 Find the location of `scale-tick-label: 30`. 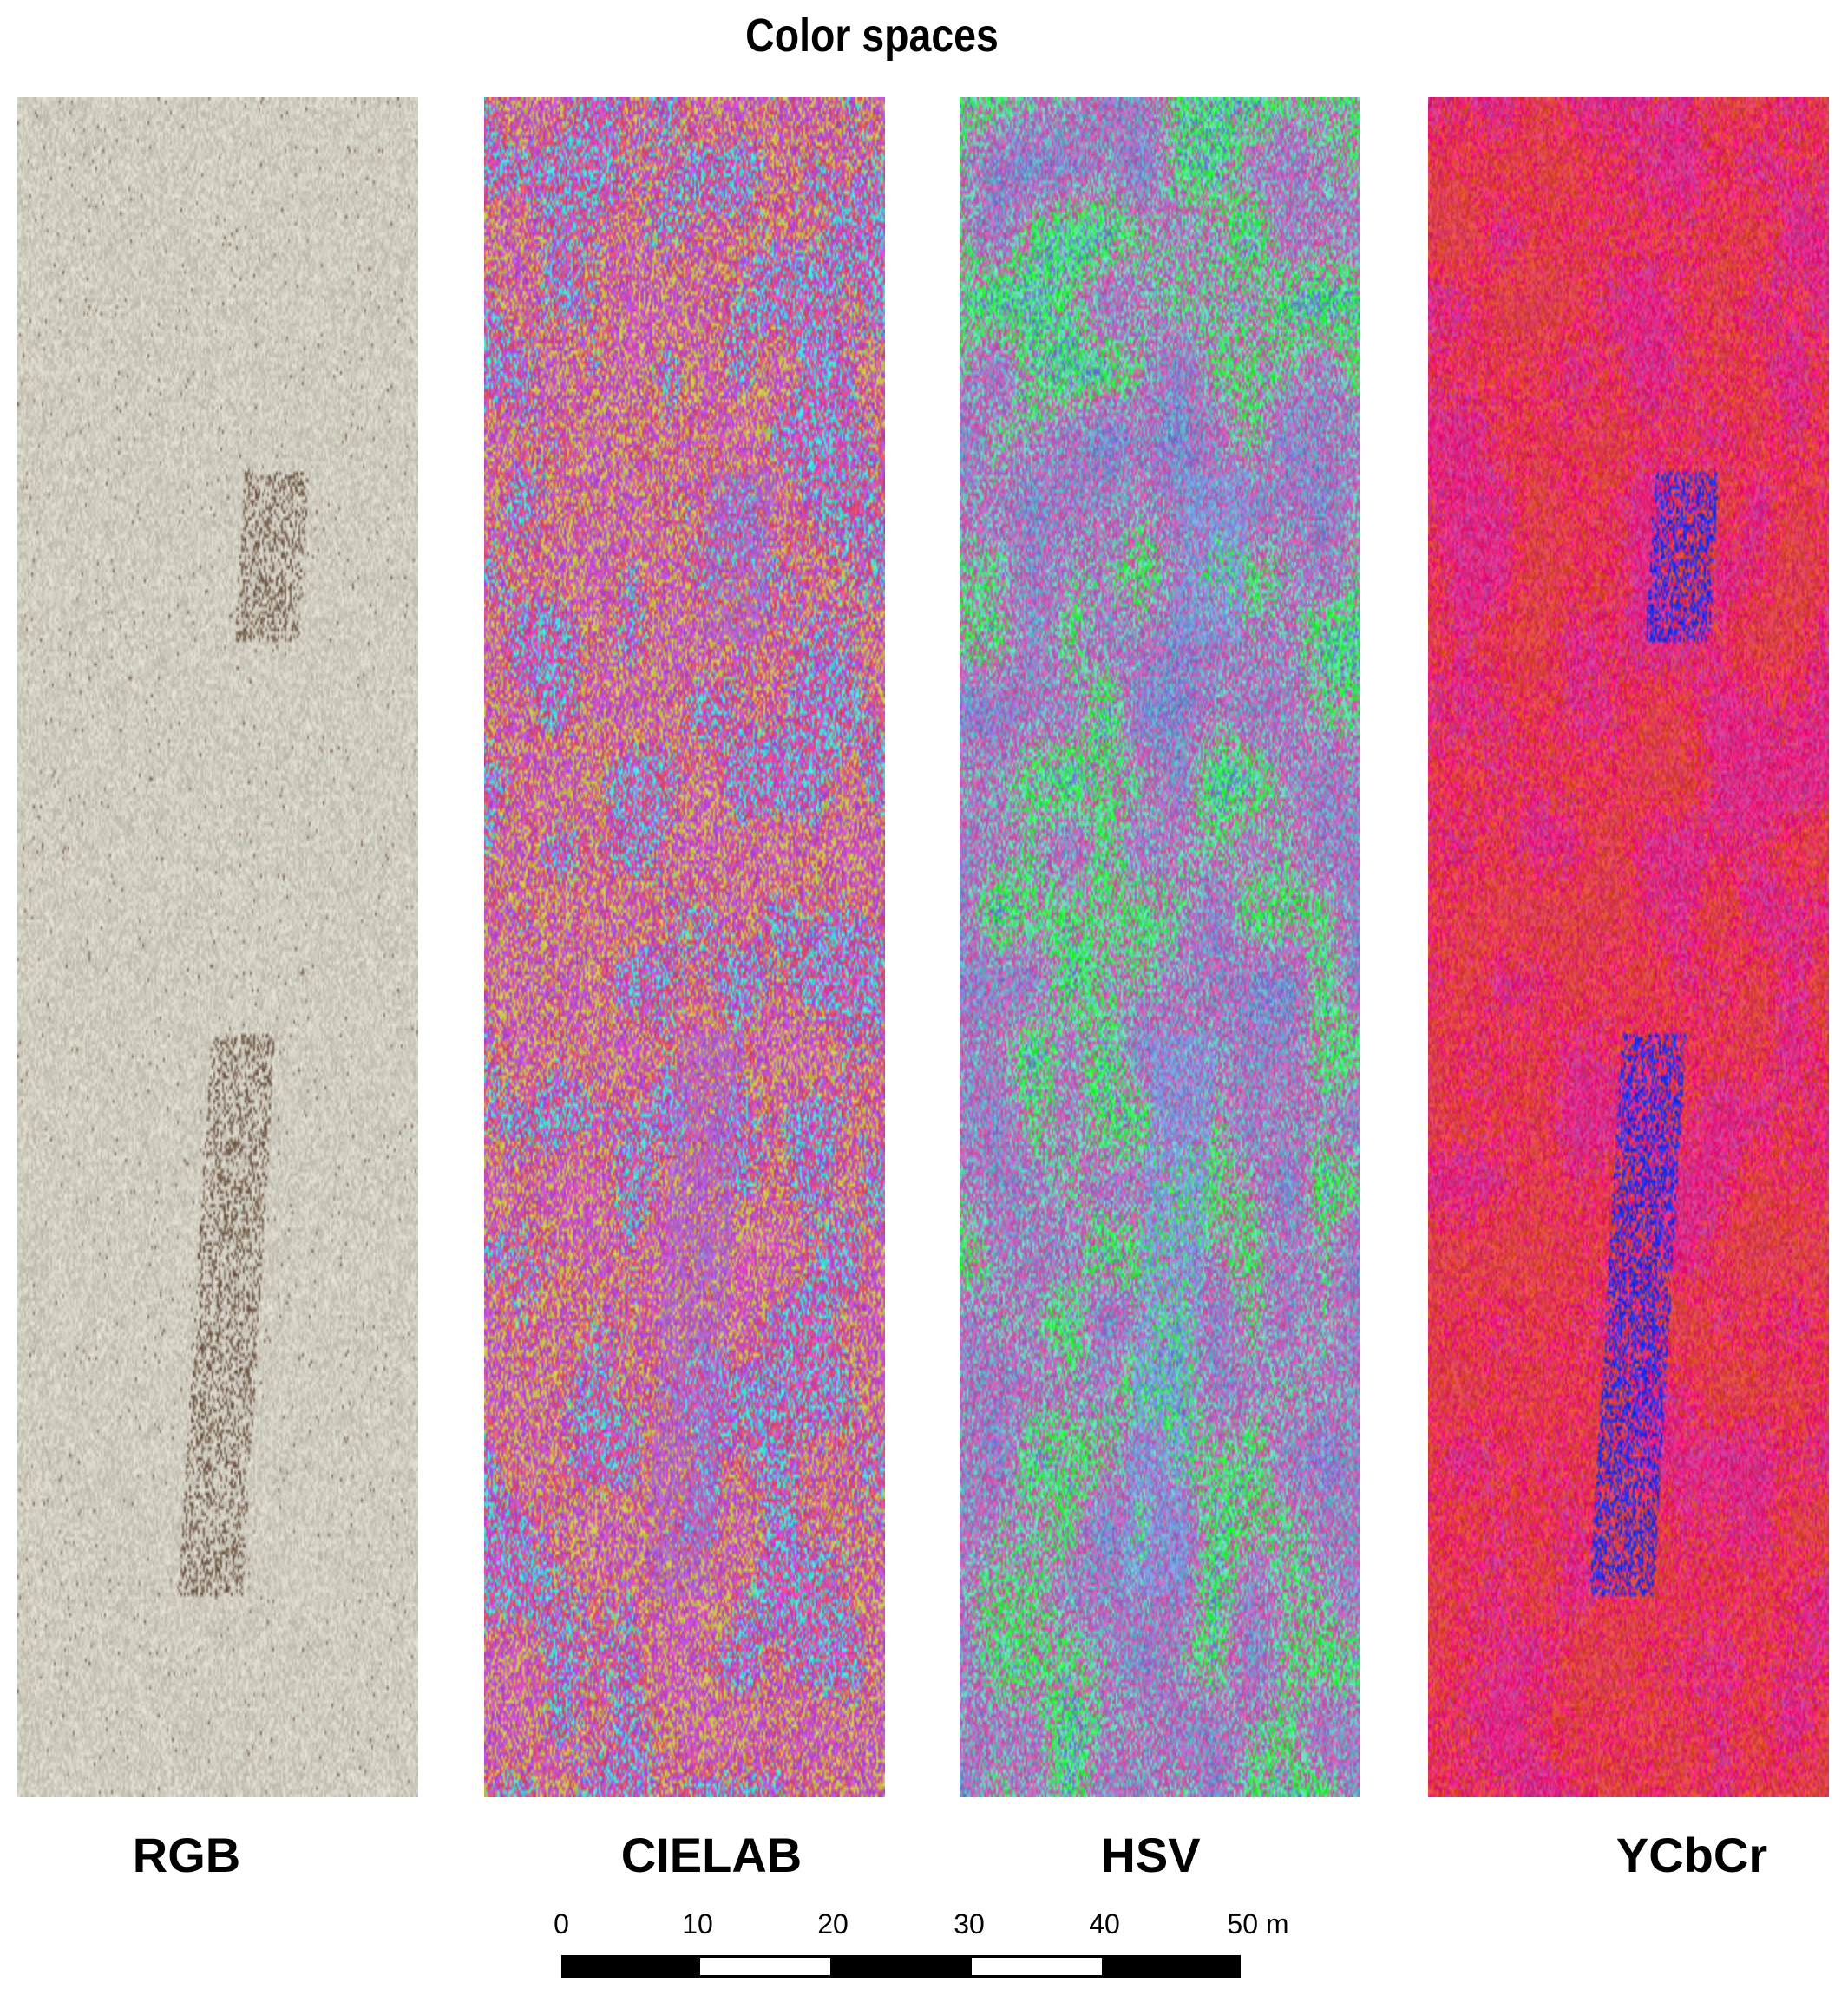

scale-tick-label: 30 is located at coordinates (969, 1924).